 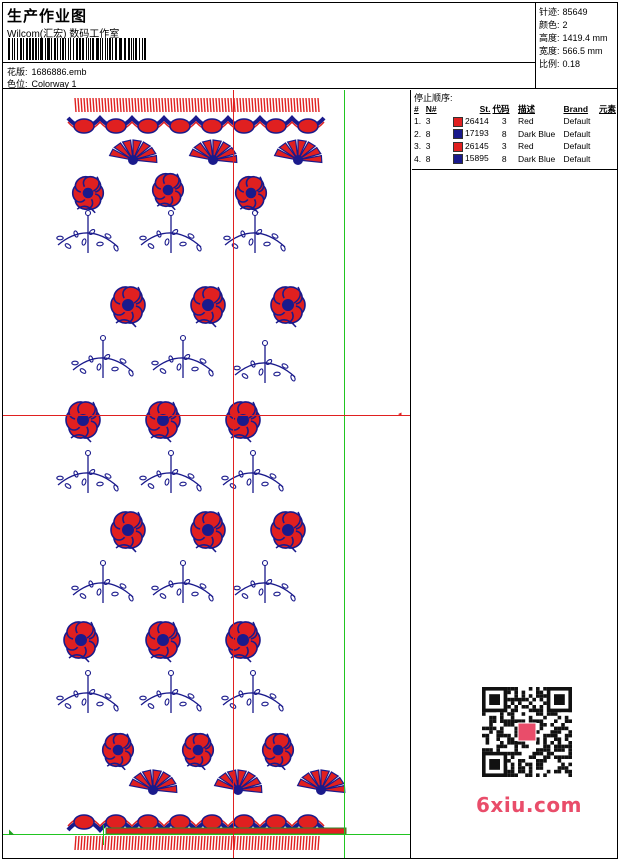 I want to click on colorway-label: 色位:, so click(x=17, y=84).